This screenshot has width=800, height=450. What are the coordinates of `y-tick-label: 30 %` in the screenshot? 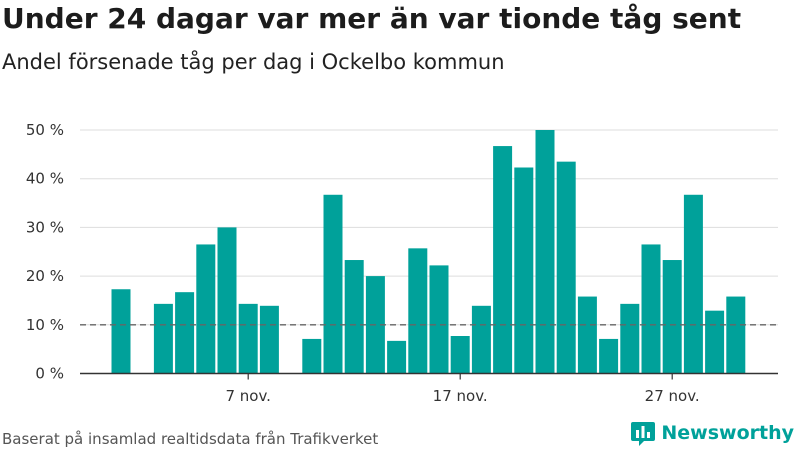 It's located at (45, 227).